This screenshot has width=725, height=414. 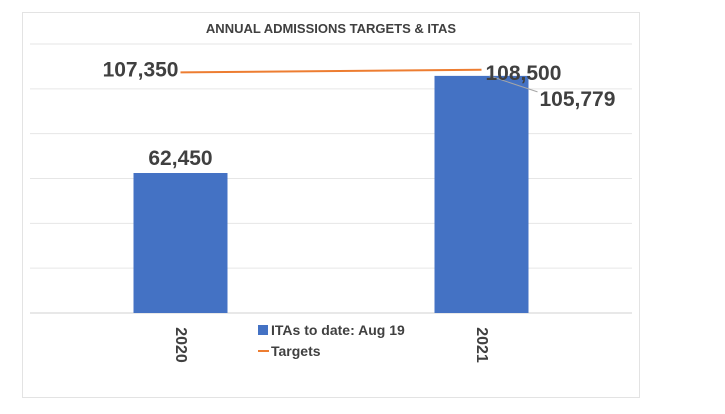 I want to click on data-label: 105,779, so click(x=578, y=99).